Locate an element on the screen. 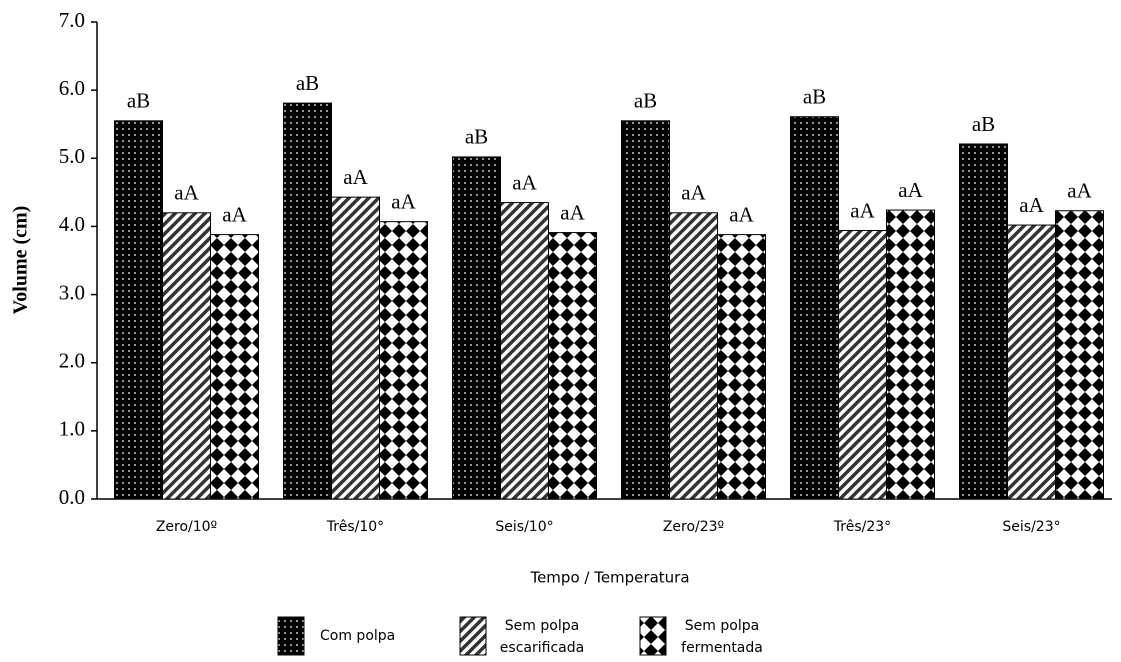 This screenshot has width=1121, height=662. y-tick-label: 3.0 is located at coordinates (72, 292).